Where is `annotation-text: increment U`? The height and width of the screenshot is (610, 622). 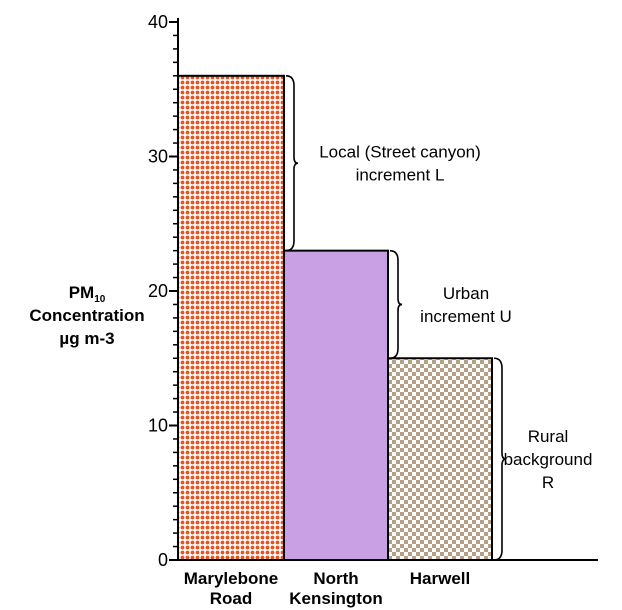
annotation-text: increment U is located at coordinates (466, 316).